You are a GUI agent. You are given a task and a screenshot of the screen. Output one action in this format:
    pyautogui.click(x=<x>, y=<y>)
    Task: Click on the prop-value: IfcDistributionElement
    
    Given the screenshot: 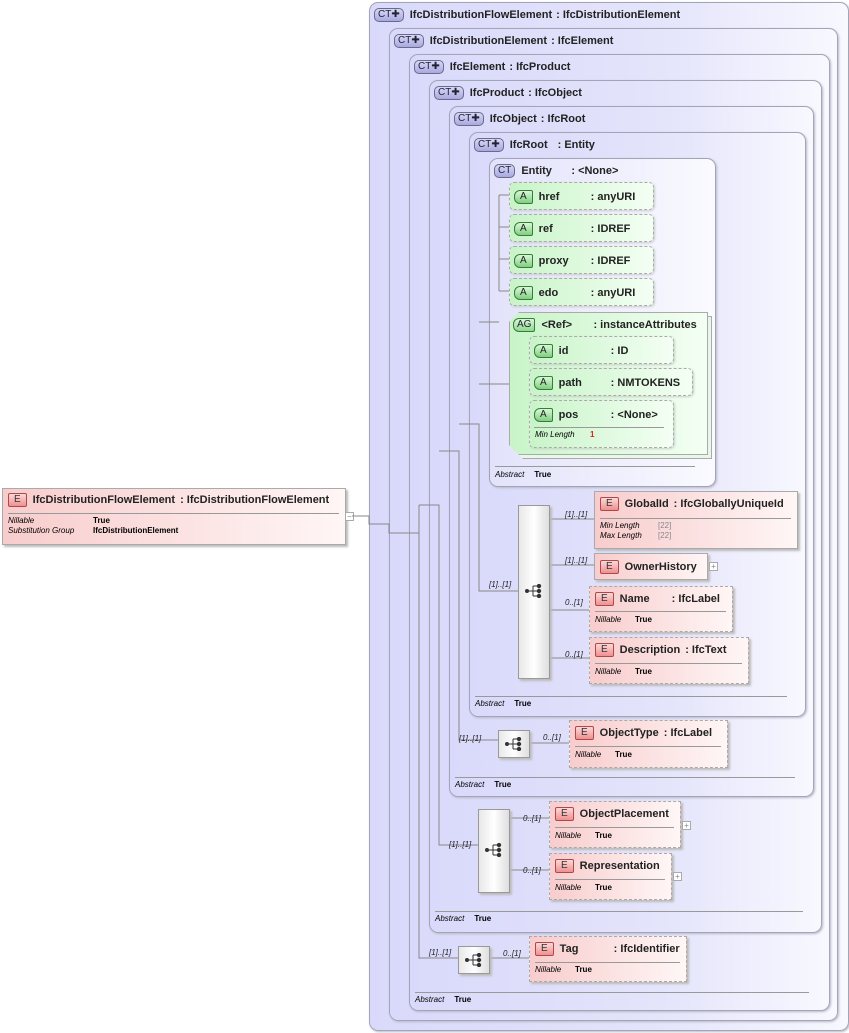 What is the action you would take?
    pyautogui.click(x=136, y=530)
    